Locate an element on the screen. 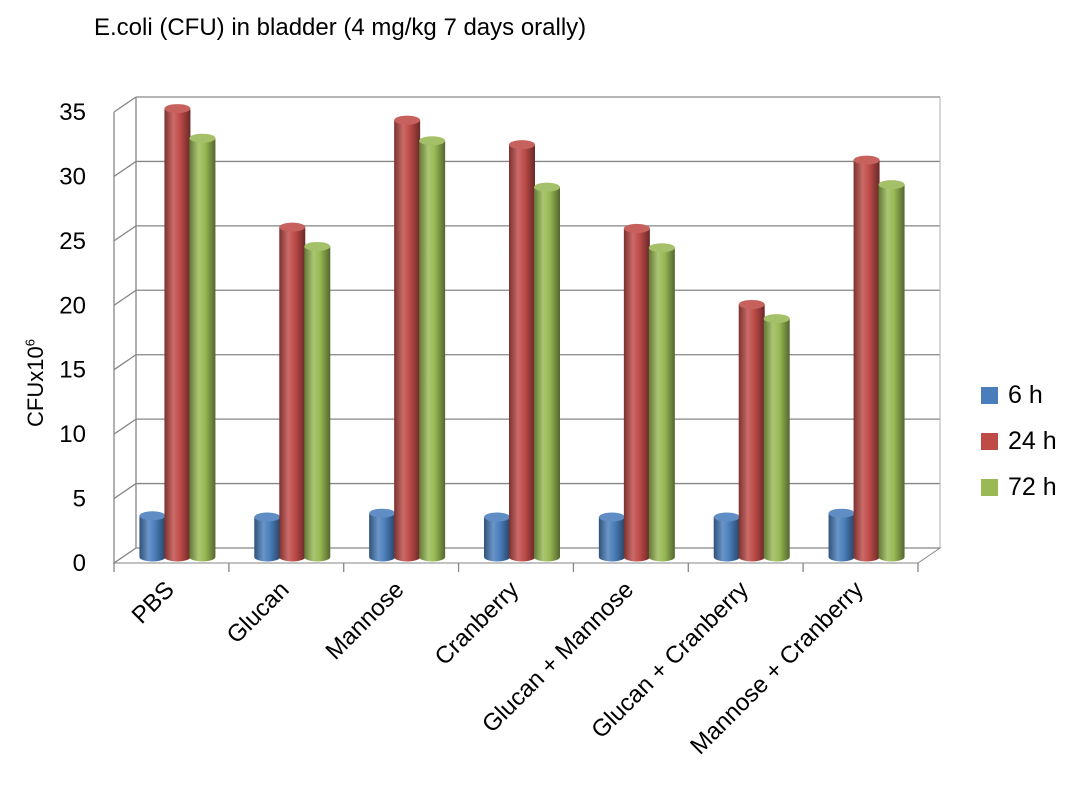 The image size is (1074, 800). y-tick-label: 30 is located at coordinates (72, 176).